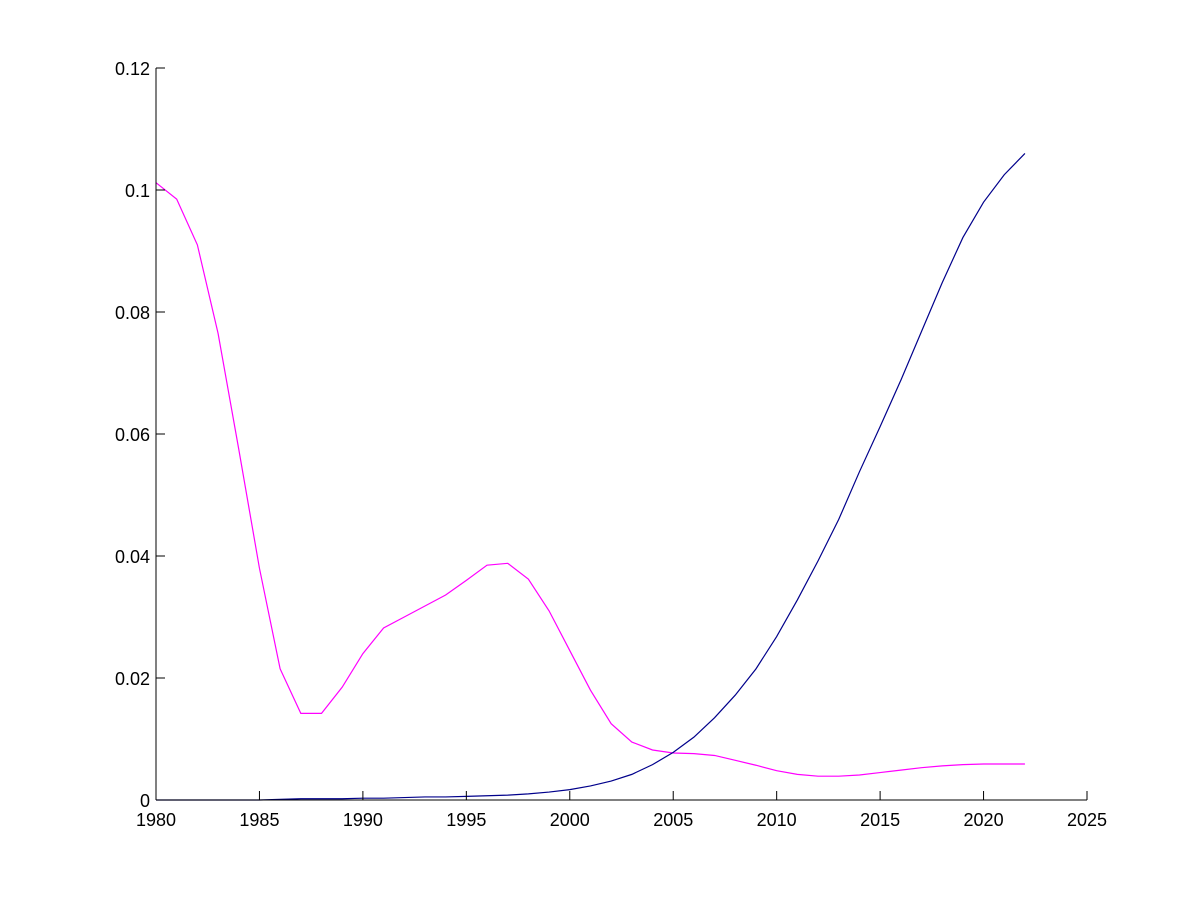 This screenshot has width=1200, height=900. I want to click on x-tick-label: 2005, so click(673, 820).